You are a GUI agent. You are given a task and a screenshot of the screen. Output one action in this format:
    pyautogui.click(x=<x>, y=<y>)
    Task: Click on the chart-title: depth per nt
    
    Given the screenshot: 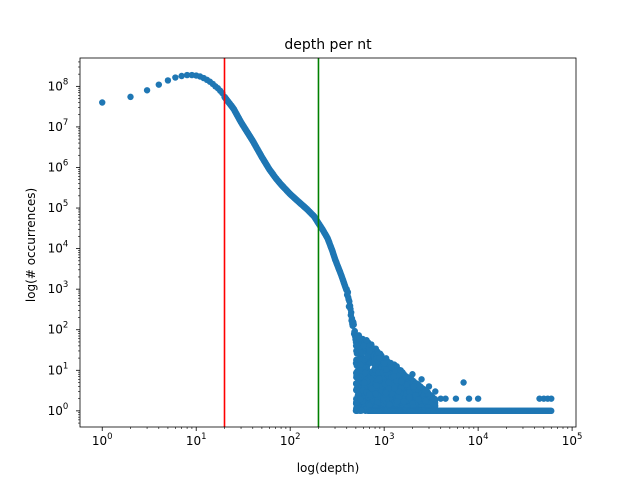 What is the action you would take?
    pyautogui.click(x=328, y=45)
    